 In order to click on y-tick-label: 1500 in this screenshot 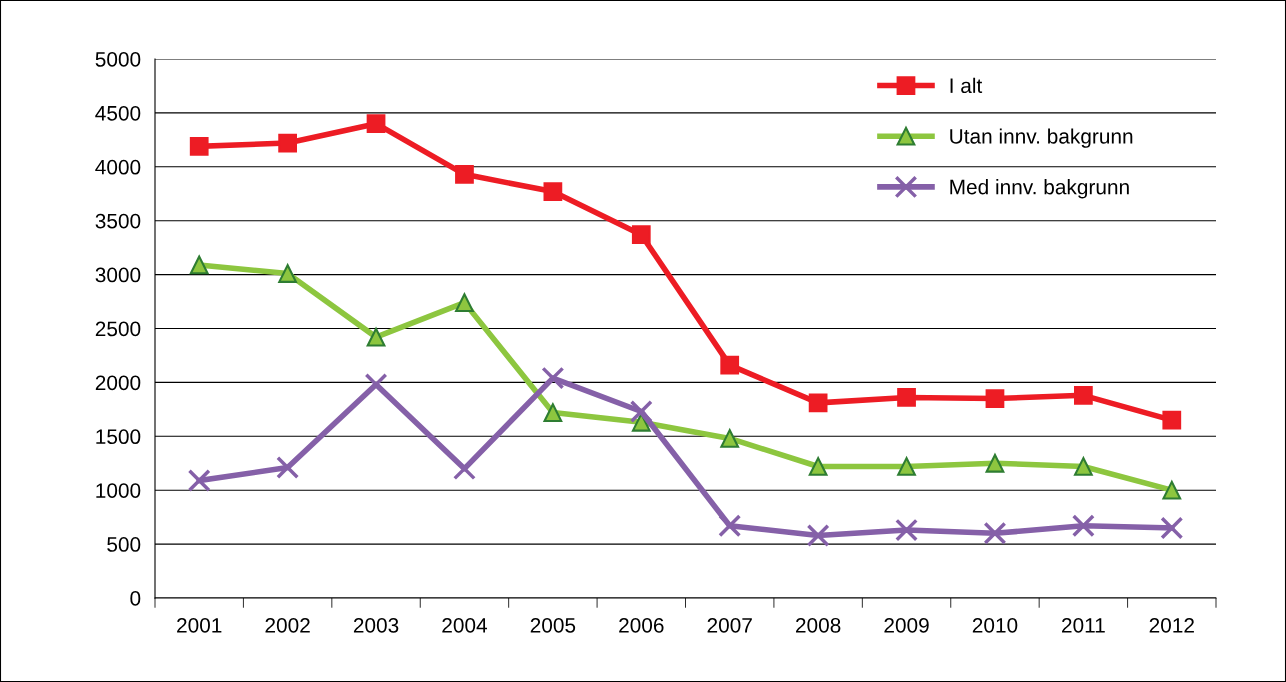, I will do `click(118, 437)`.